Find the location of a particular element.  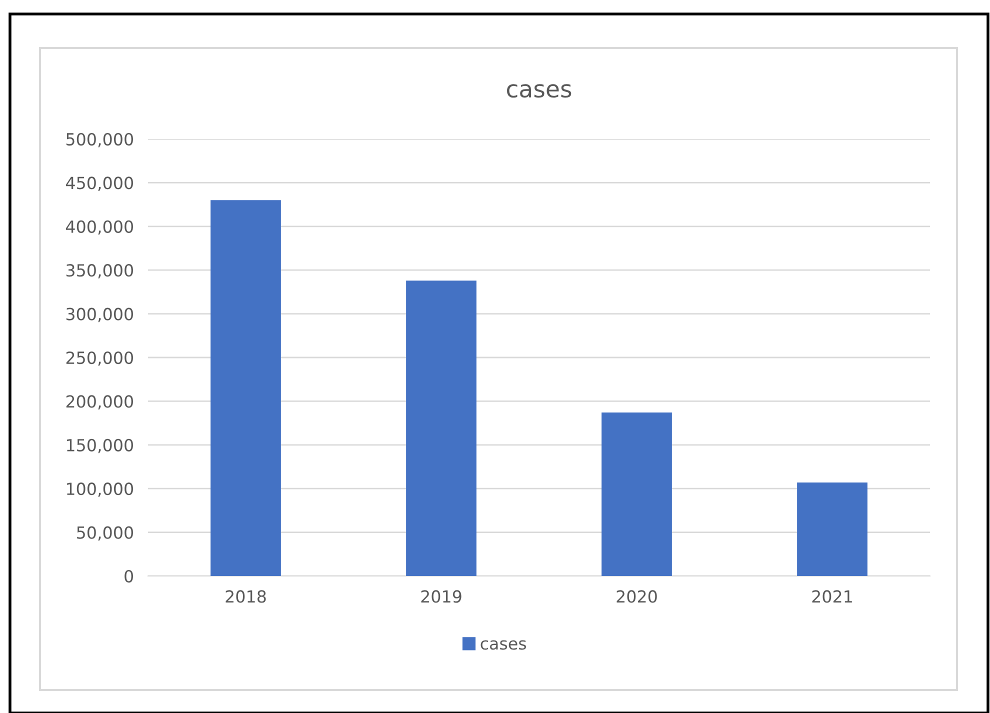

y-tick-label: 0 is located at coordinates (129, 576).